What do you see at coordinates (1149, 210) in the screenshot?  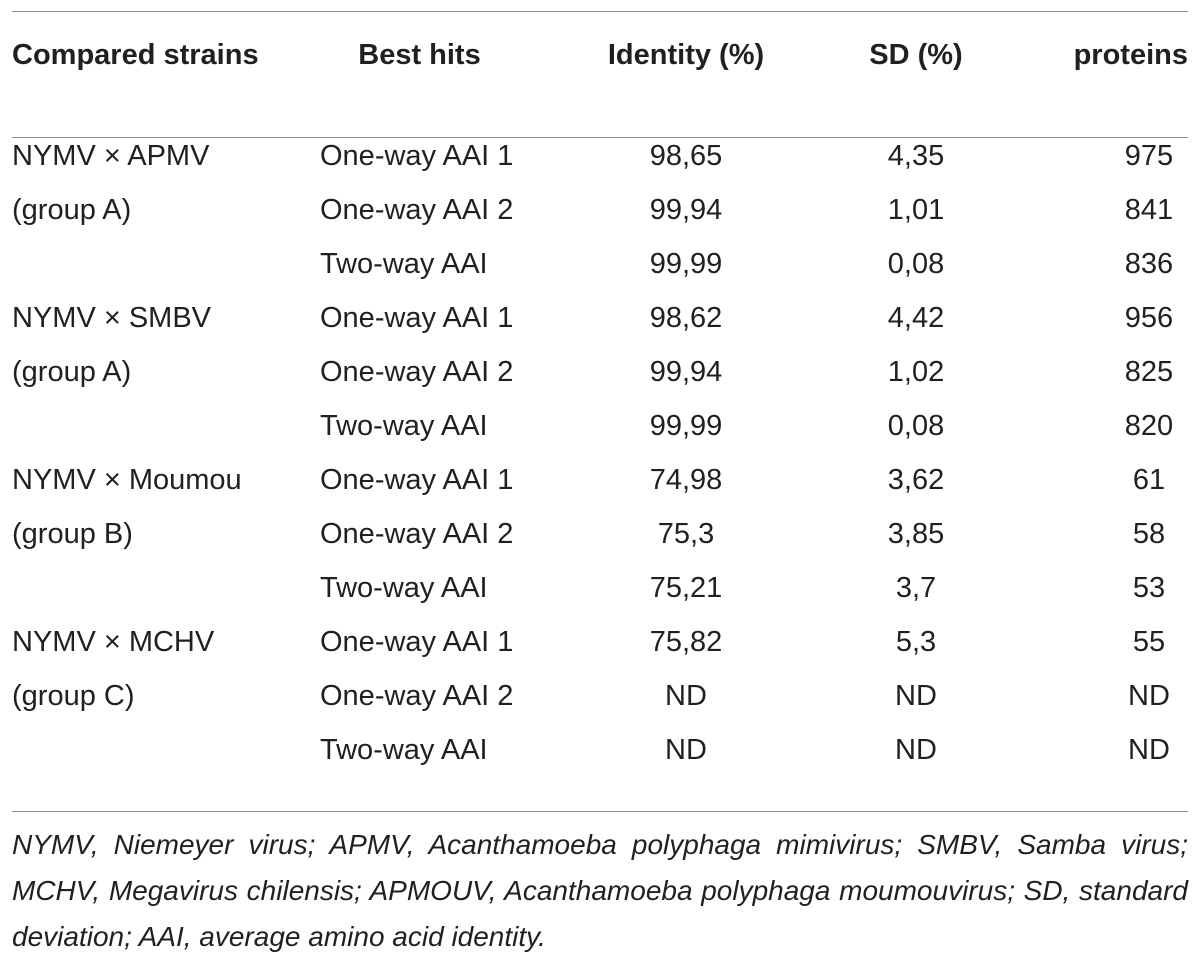 I see `cell-proteins: 841` at bounding box center [1149, 210].